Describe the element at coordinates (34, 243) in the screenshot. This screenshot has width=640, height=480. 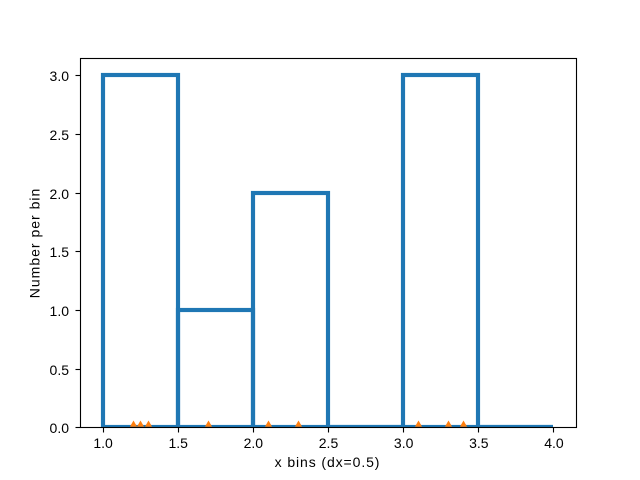
I see `svg-text: Number per bin` at that location.